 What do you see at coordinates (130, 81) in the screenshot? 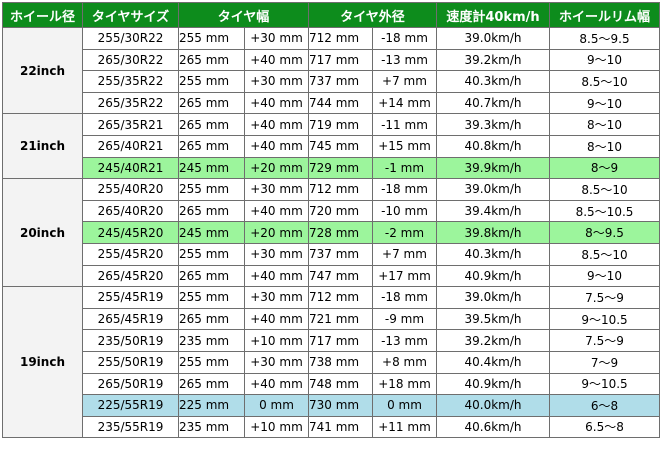
I see `tire-size-cell: 255/35R22` at bounding box center [130, 81].